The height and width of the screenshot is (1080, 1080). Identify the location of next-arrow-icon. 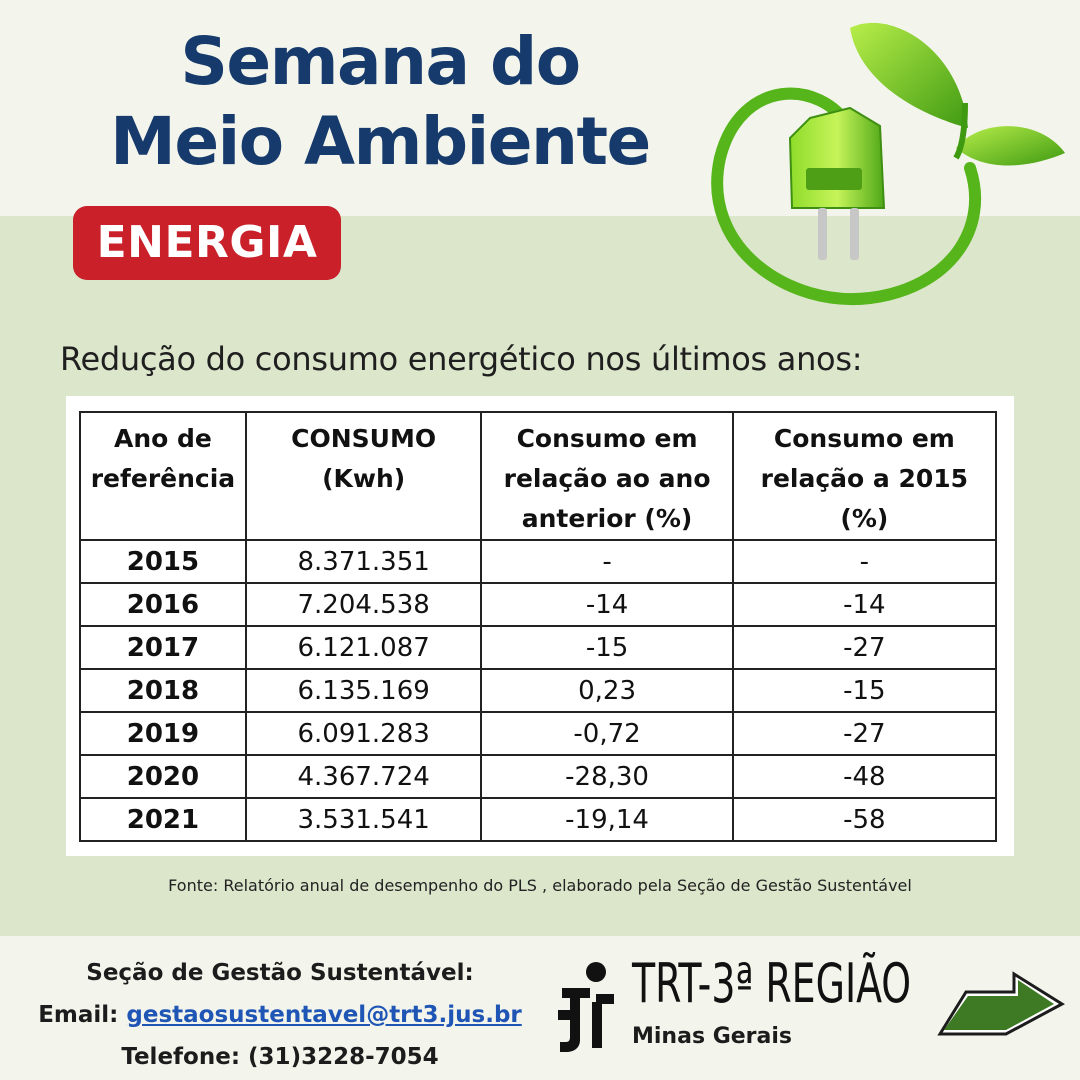
(1001, 1003).